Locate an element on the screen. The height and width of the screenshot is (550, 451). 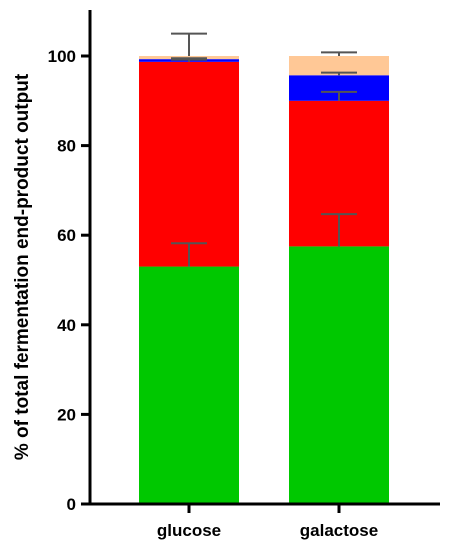
y-tick-label-20: 20 is located at coordinates (66, 414).